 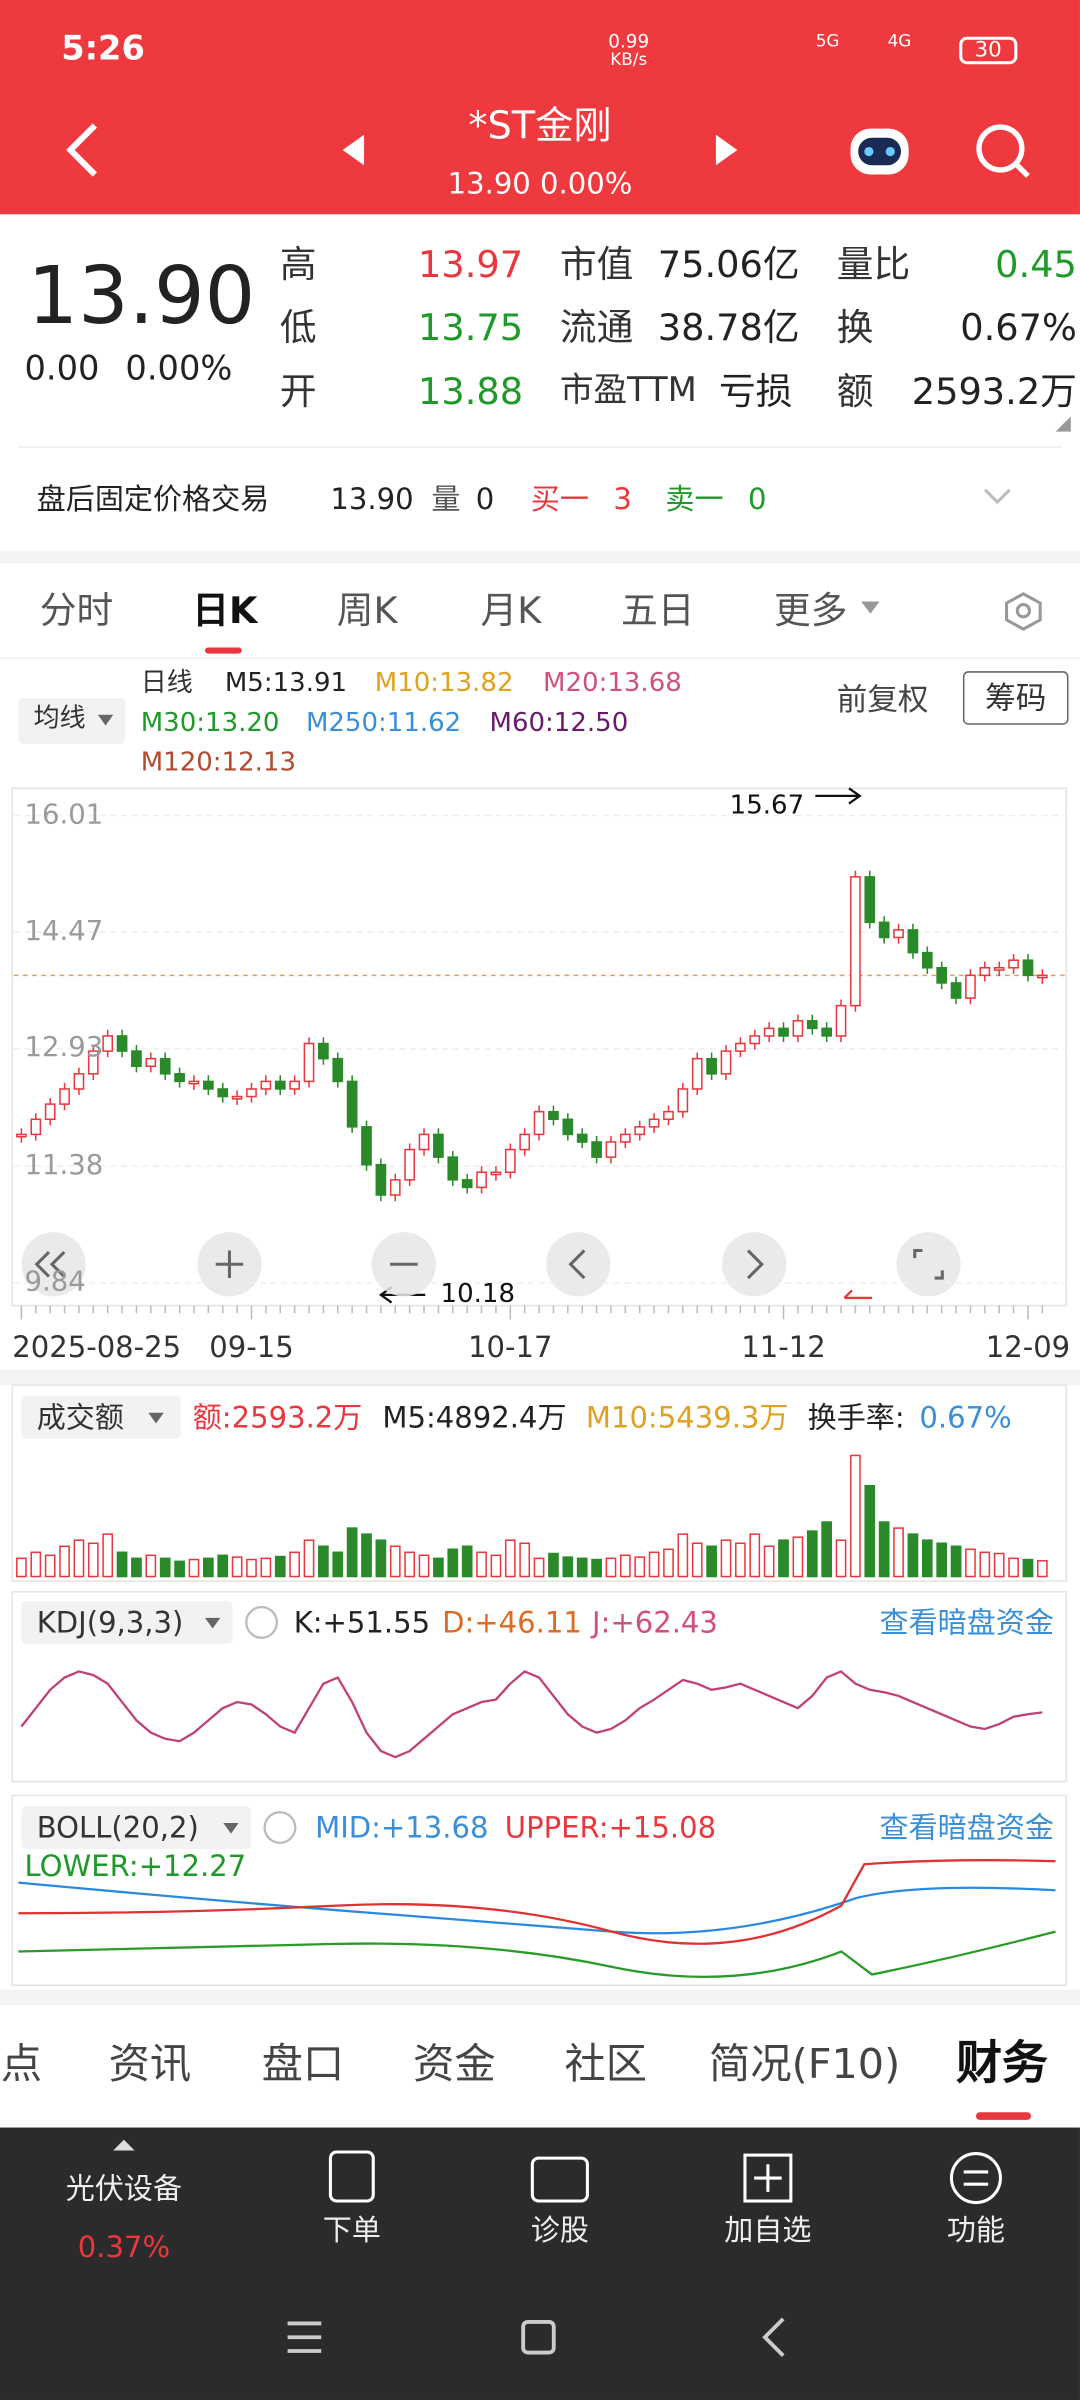 What do you see at coordinates (444, 683) in the screenshot?
I see `label: M10:13.82` at bounding box center [444, 683].